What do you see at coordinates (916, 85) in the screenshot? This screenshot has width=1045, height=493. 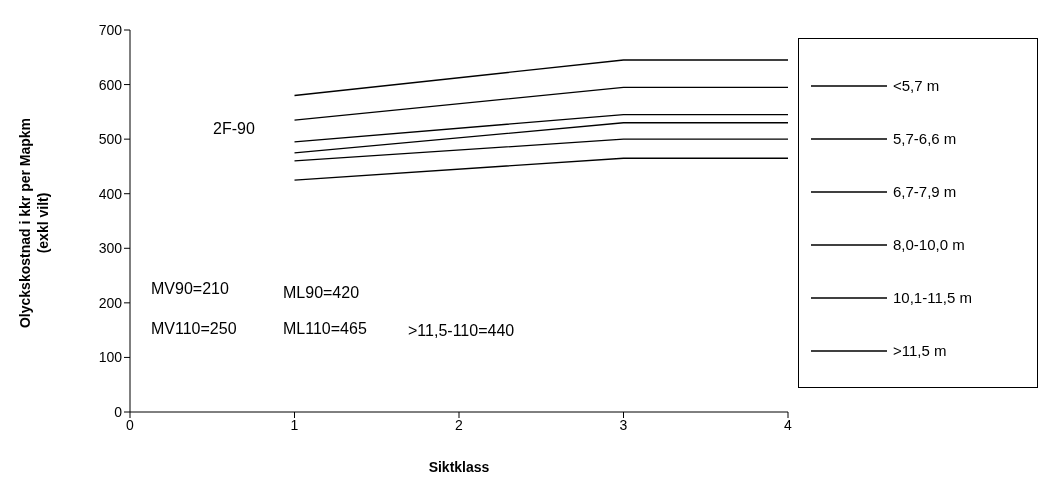 I see `text: <5,7 m` at bounding box center [916, 85].